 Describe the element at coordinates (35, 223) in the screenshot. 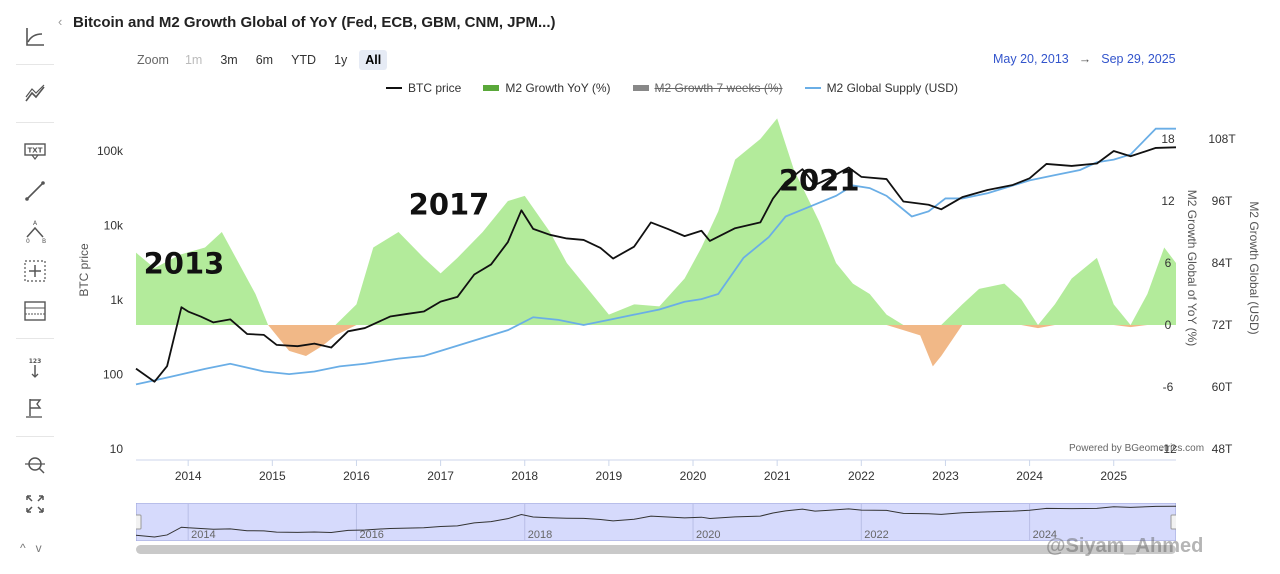

I see `svg-text: A` at that location.